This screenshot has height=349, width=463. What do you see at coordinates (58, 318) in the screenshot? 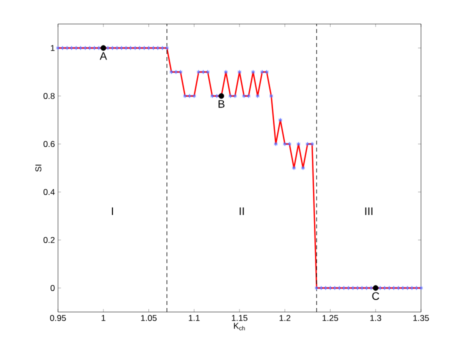
I see `x-tick-label: 0.95` at bounding box center [58, 318].